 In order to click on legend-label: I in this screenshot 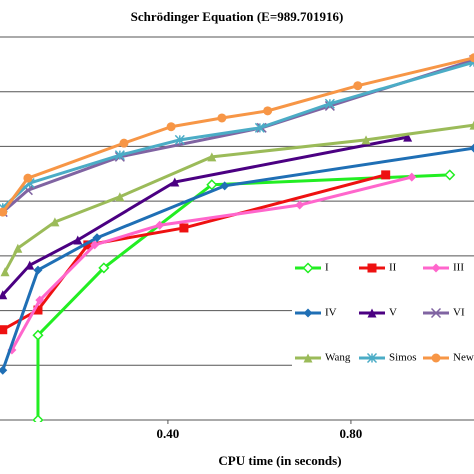, I will do `click(327, 268)`.